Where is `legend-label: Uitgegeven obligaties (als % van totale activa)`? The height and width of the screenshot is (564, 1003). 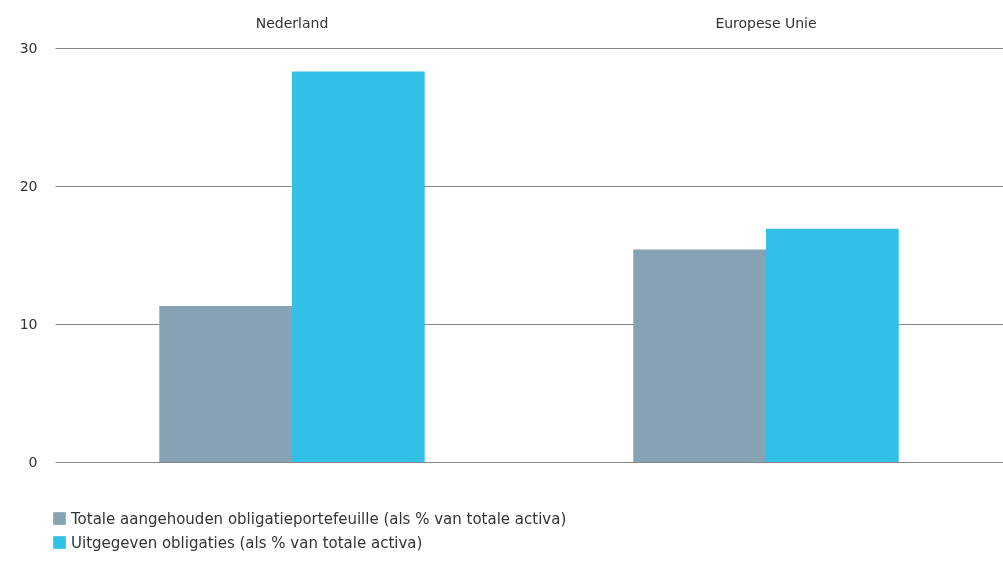 legend-label: Uitgegeven obligaties (als % van totale activa) is located at coordinates (247, 542).